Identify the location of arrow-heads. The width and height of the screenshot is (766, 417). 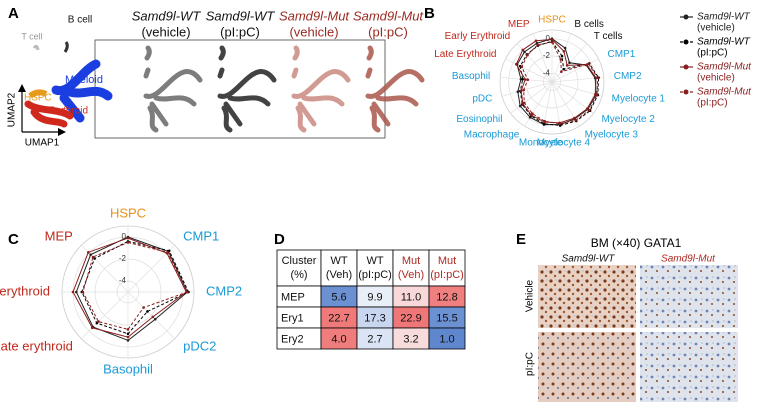
(42, 110).